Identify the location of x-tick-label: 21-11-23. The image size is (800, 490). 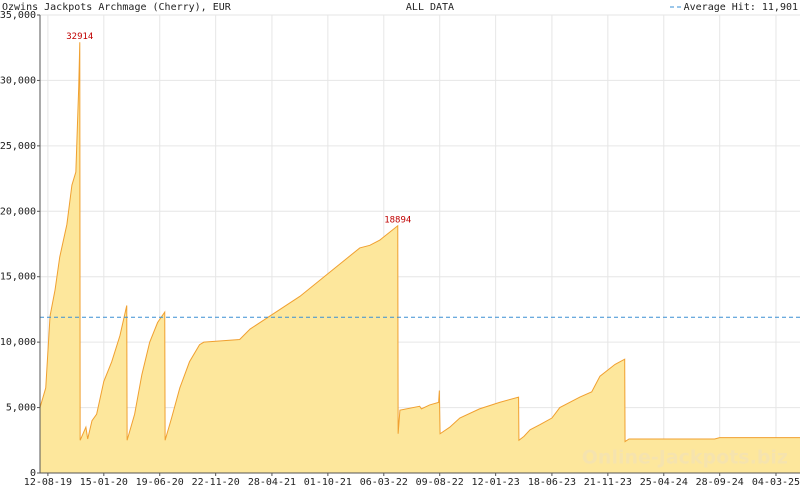
(608, 482).